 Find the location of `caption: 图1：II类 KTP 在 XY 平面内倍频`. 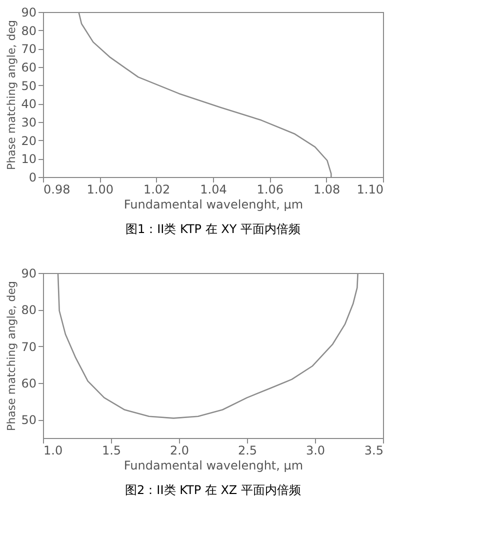

caption: 图1：II类 KTP 在 XY 平面内倍频 is located at coordinates (213, 229).